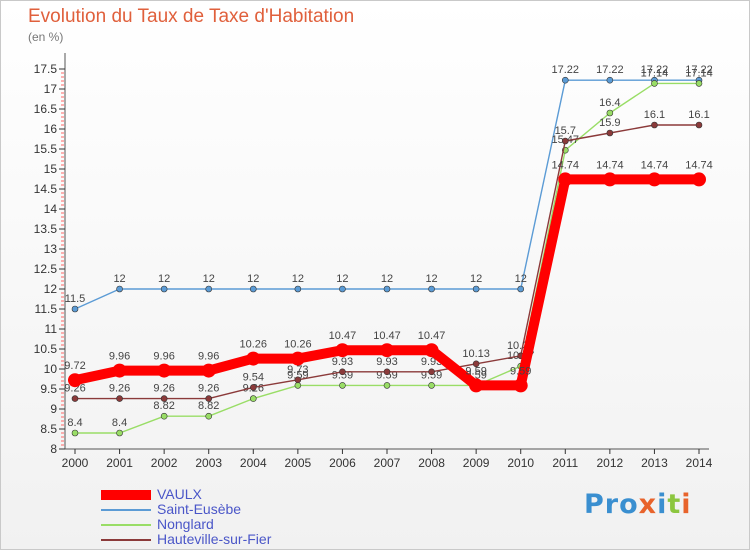 The image size is (750, 550). What do you see at coordinates (51, 169) in the screenshot?
I see `y-tick-label: 15` at bounding box center [51, 169].